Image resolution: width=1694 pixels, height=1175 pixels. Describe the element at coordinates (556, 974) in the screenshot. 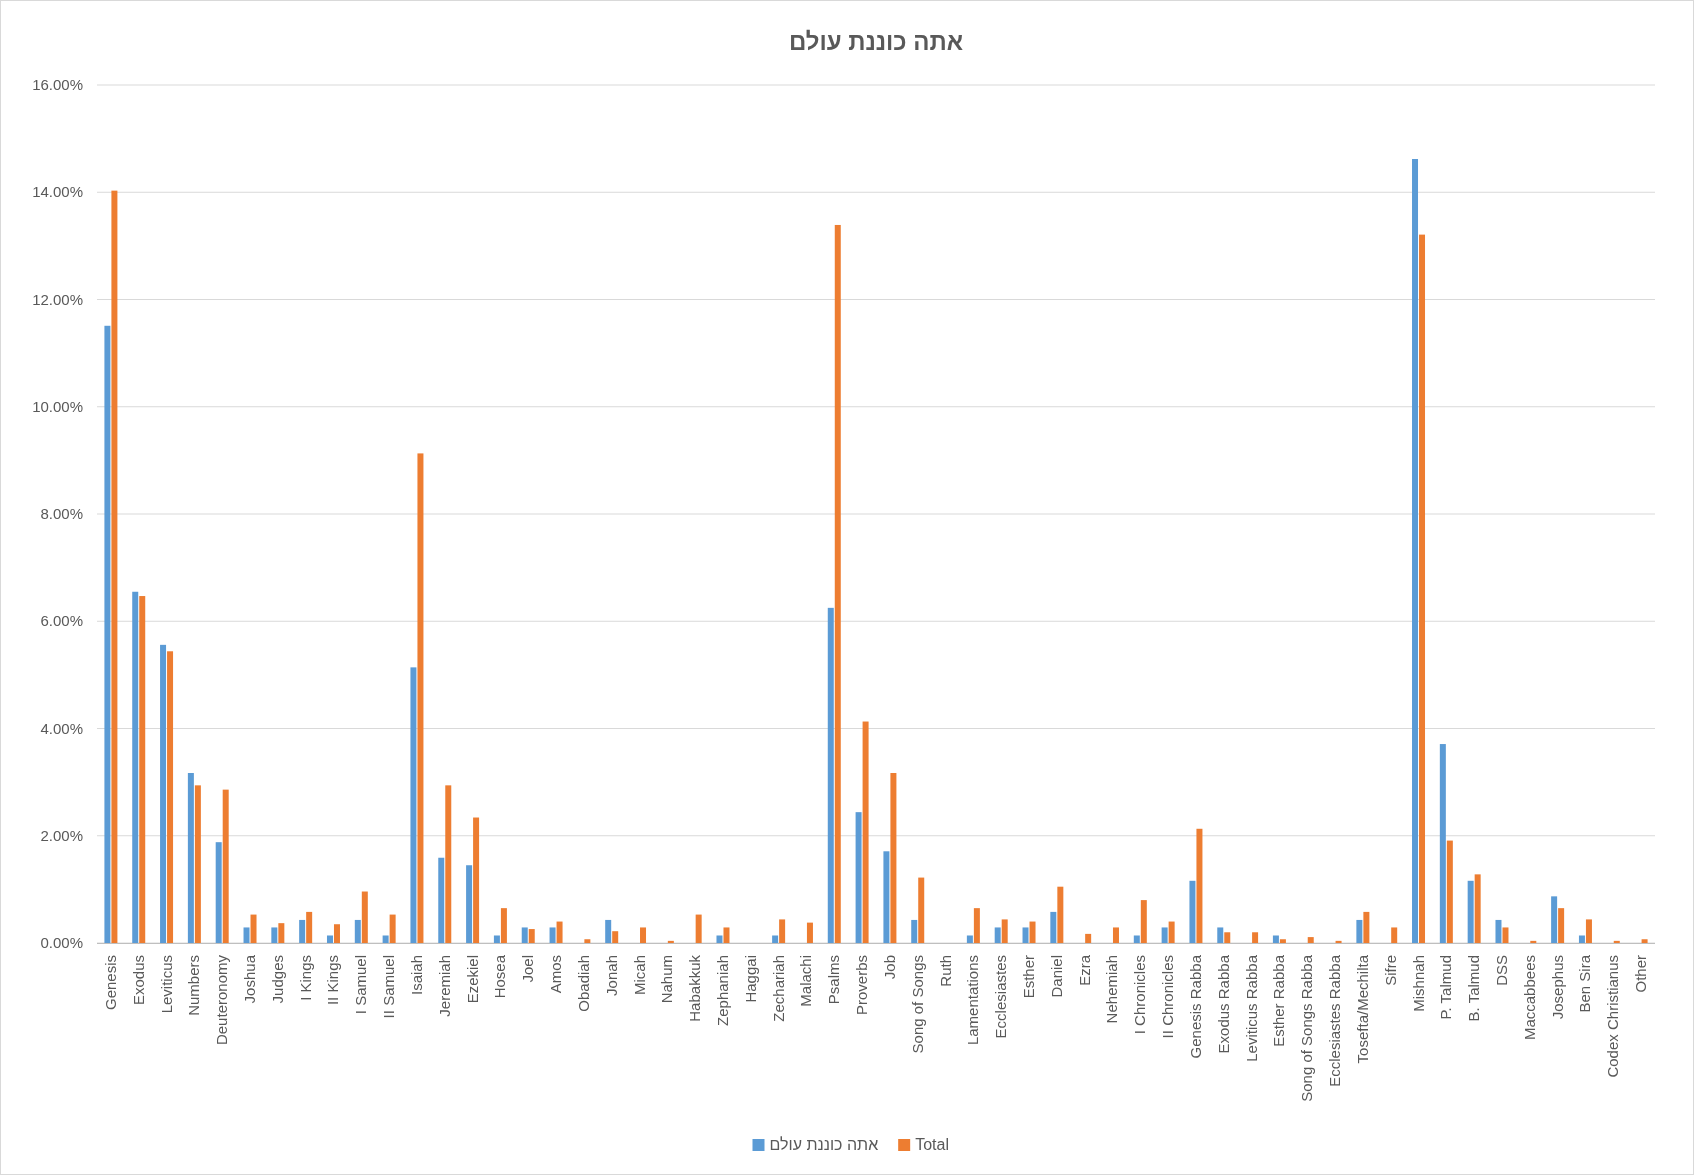

I see `x-tick-label: Amos` at that location.